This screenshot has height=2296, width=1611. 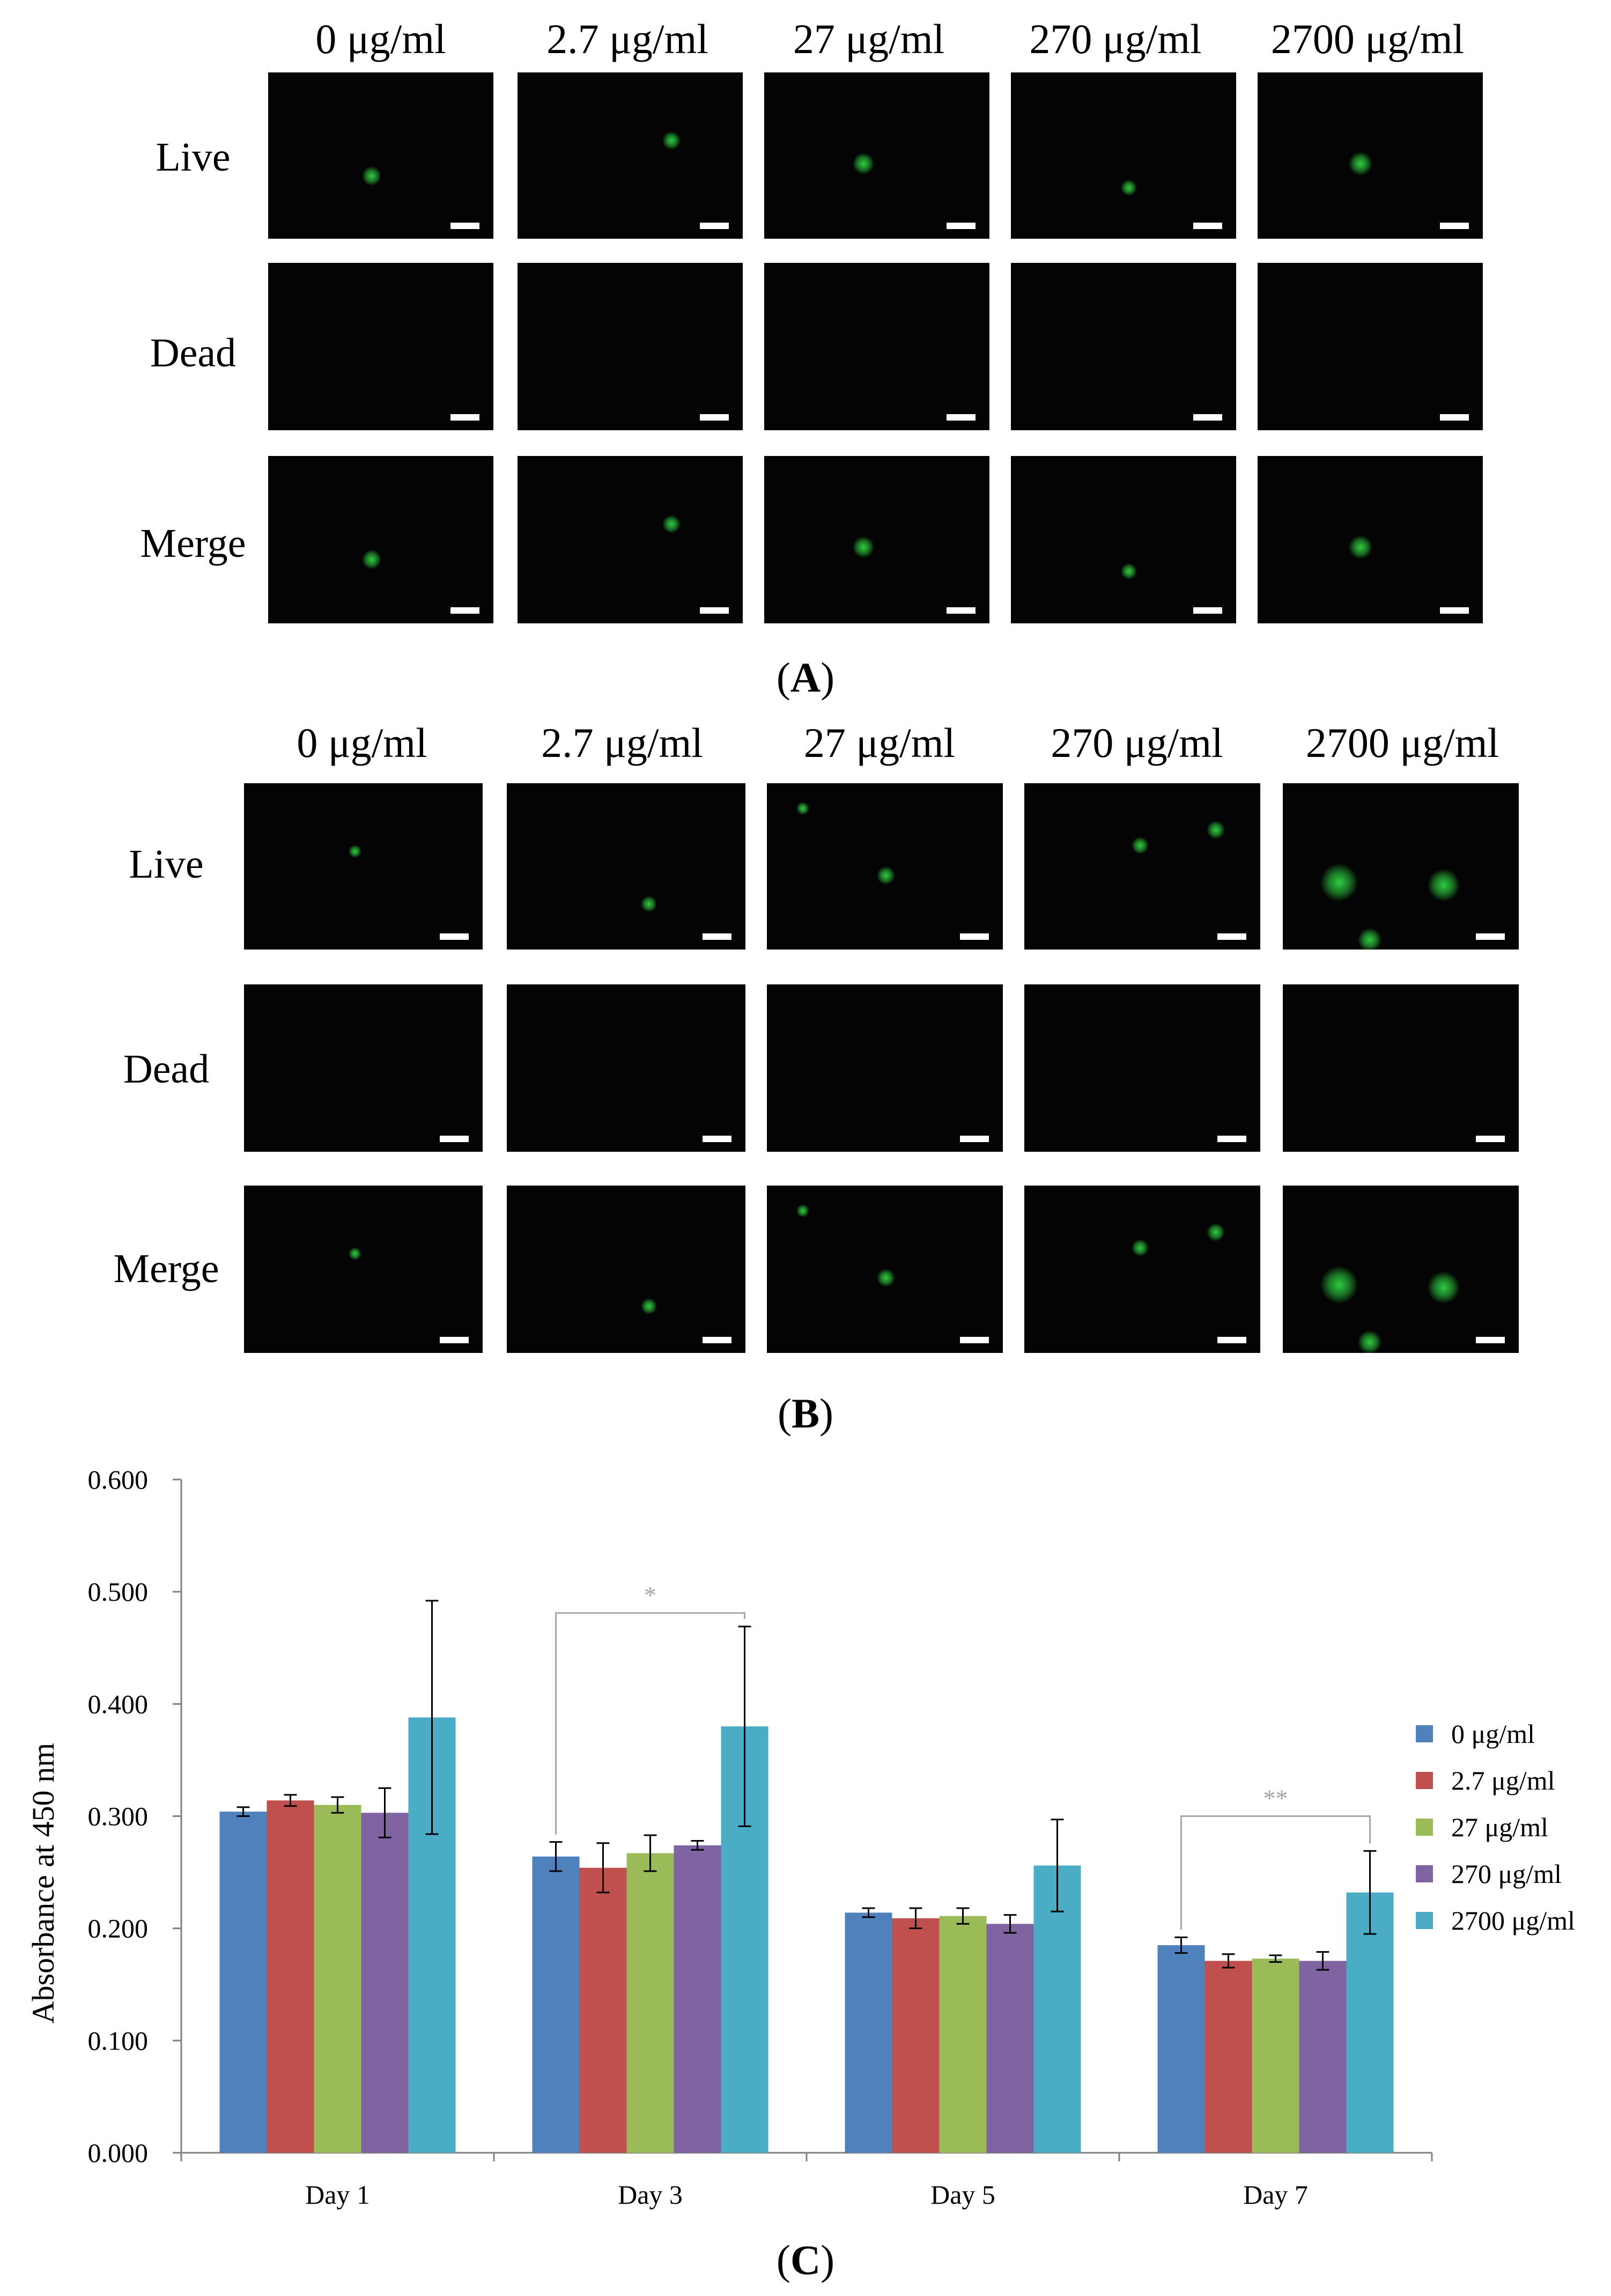 What do you see at coordinates (1275, 1798) in the screenshot?
I see `significance-marker: **` at bounding box center [1275, 1798].